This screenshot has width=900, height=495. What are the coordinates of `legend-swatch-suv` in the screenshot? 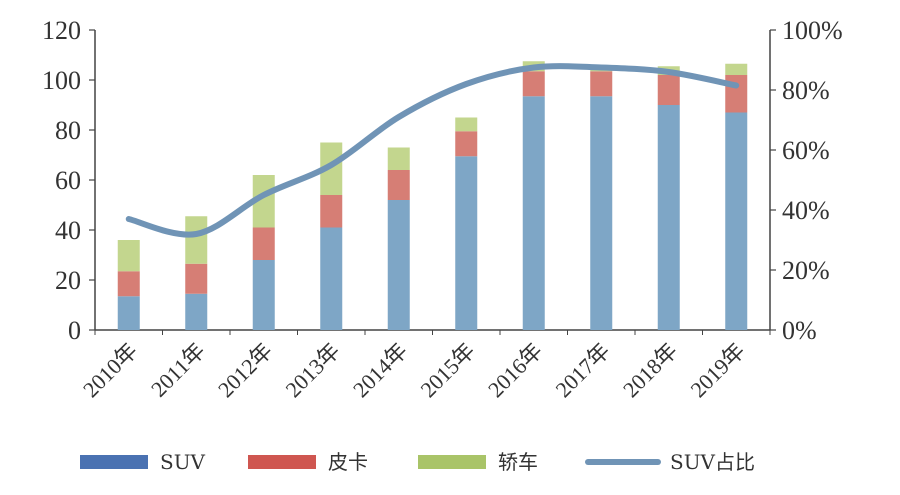 It's located at (114, 462).